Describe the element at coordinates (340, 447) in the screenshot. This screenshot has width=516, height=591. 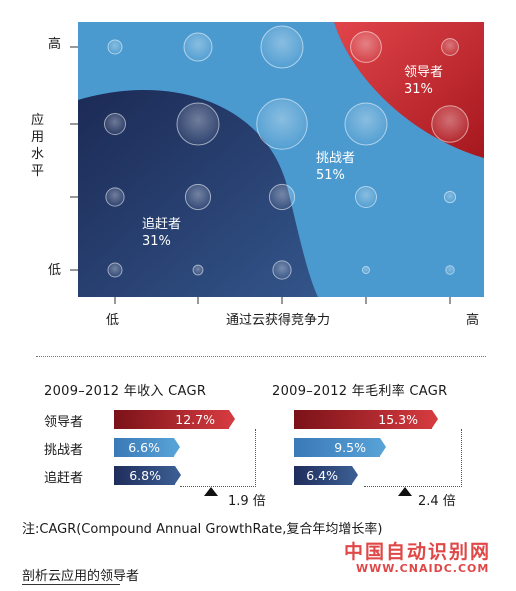
I see `margin-bar-challenger: 9.5%` at that location.